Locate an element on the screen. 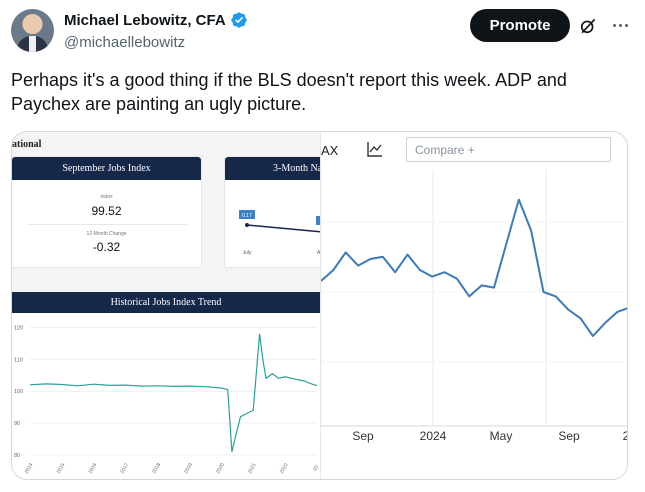 The height and width of the screenshot is (492, 645). grok-icon is located at coordinates (588, 26).